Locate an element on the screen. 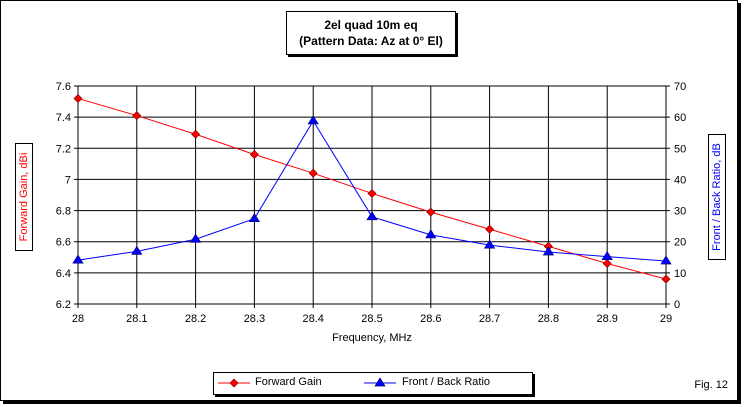 The width and height of the screenshot is (744, 407). left-tick-label: 6.2 is located at coordinates (63, 305).